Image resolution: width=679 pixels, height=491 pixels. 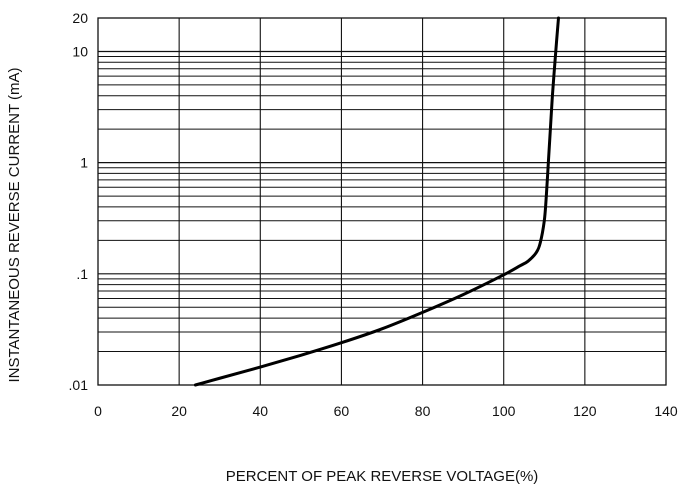 What do you see at coordinates (14, 224) in the screenshot?
I see `y-axis-title: INSTANTANEOUS REVERSE CURRENT (mA)` at bounding box center [14, 224].